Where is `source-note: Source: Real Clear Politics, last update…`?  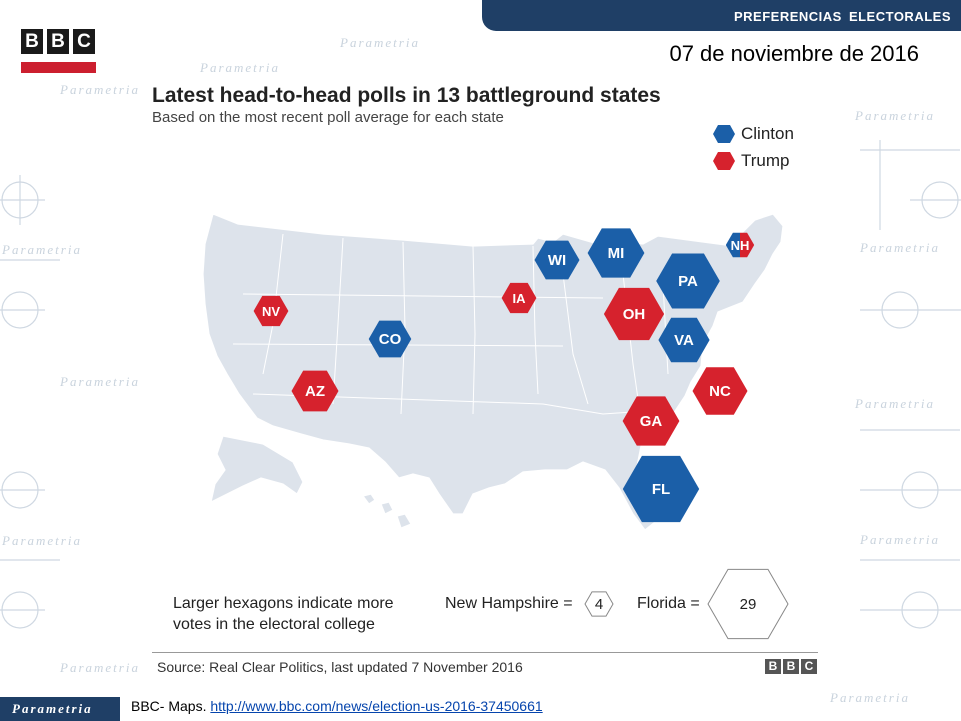
source-note: Source: Real Clear Politics, last update… is located at coordinates (340, 667).